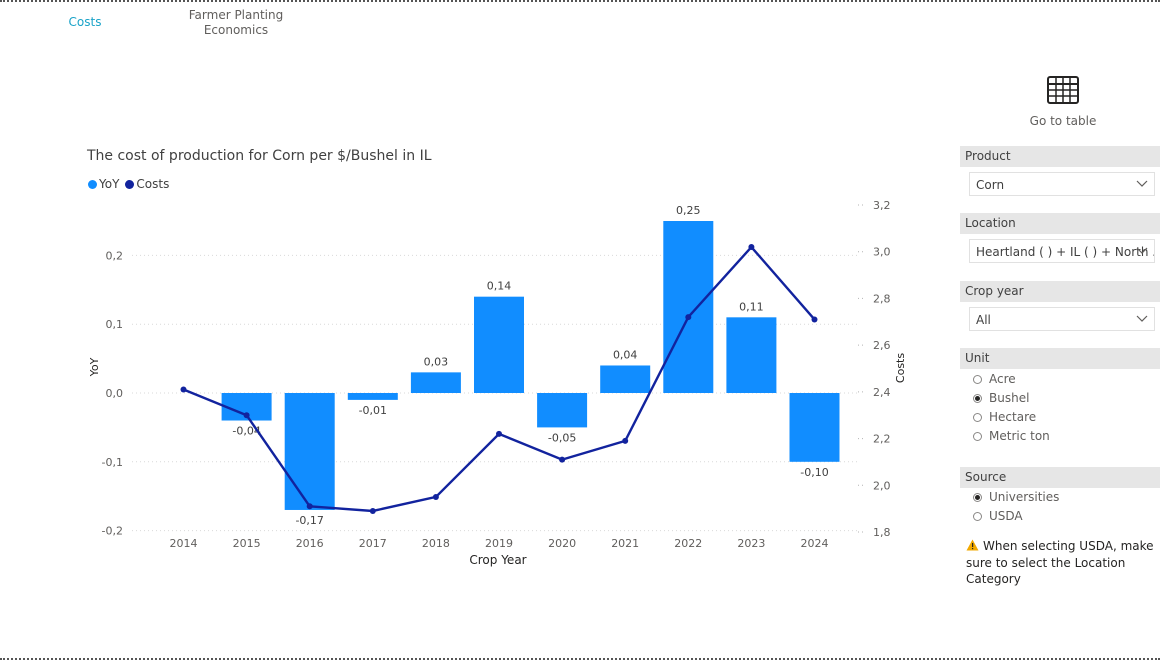  Describe the element at coordinates (1009, 398) in the screenshot. I see `unit-option-label: Bushel` at that location.